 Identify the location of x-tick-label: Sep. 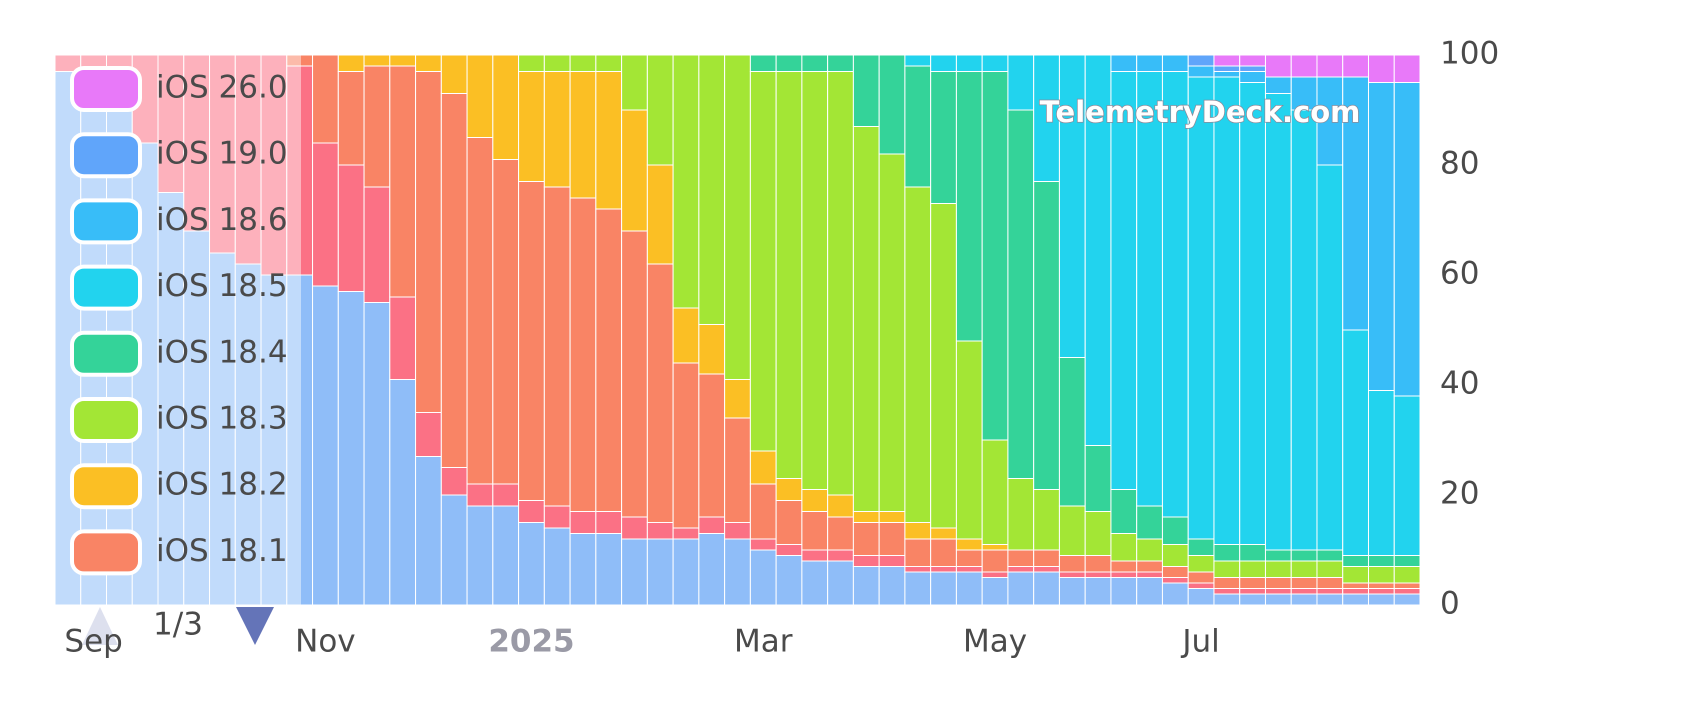
(93, 642).